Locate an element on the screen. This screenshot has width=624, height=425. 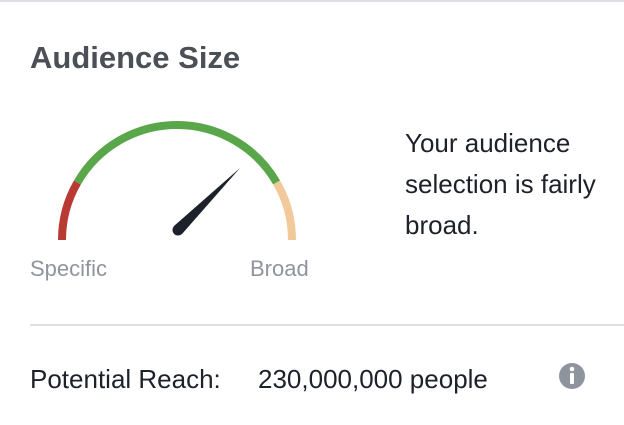
gauge-high is located at coordinates (284, 210).